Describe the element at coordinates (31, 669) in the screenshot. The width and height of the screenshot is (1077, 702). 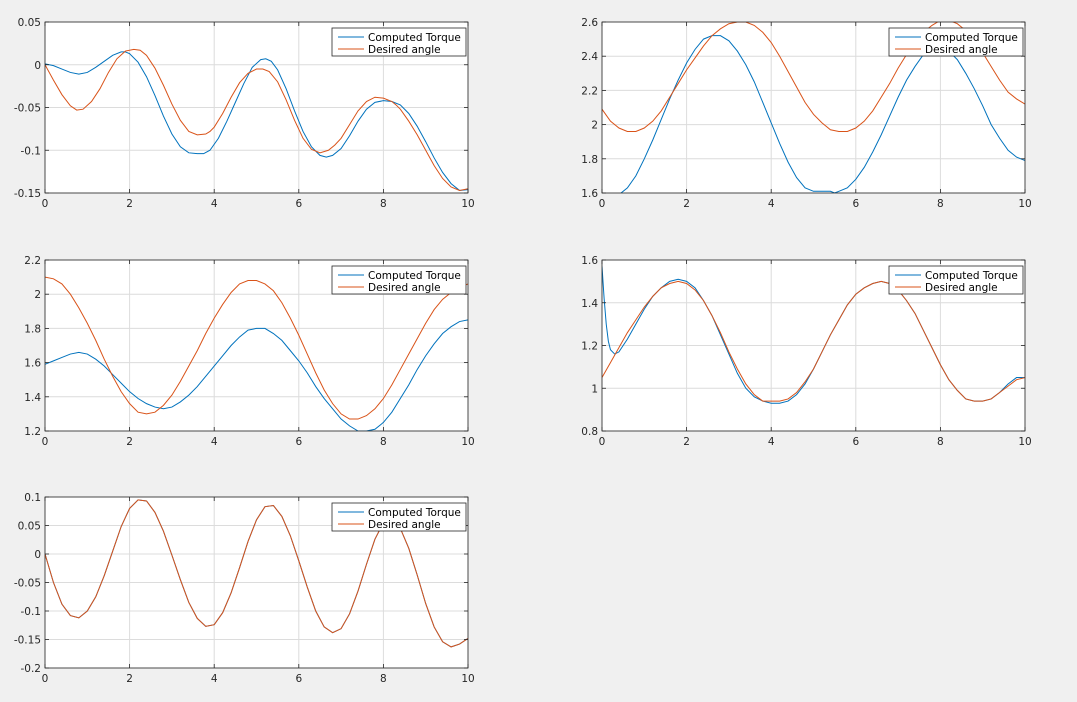
I see `y-tick-label: -0.2` at that location.